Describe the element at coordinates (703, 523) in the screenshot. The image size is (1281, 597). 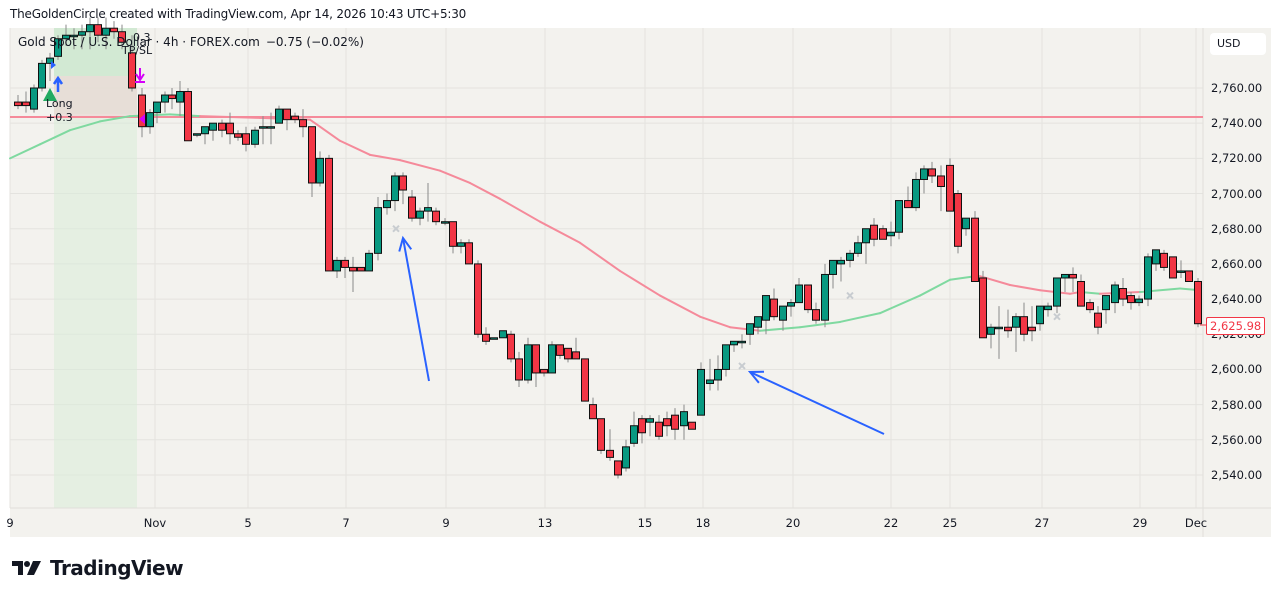
I see `time-axis-label: 18` at that location.